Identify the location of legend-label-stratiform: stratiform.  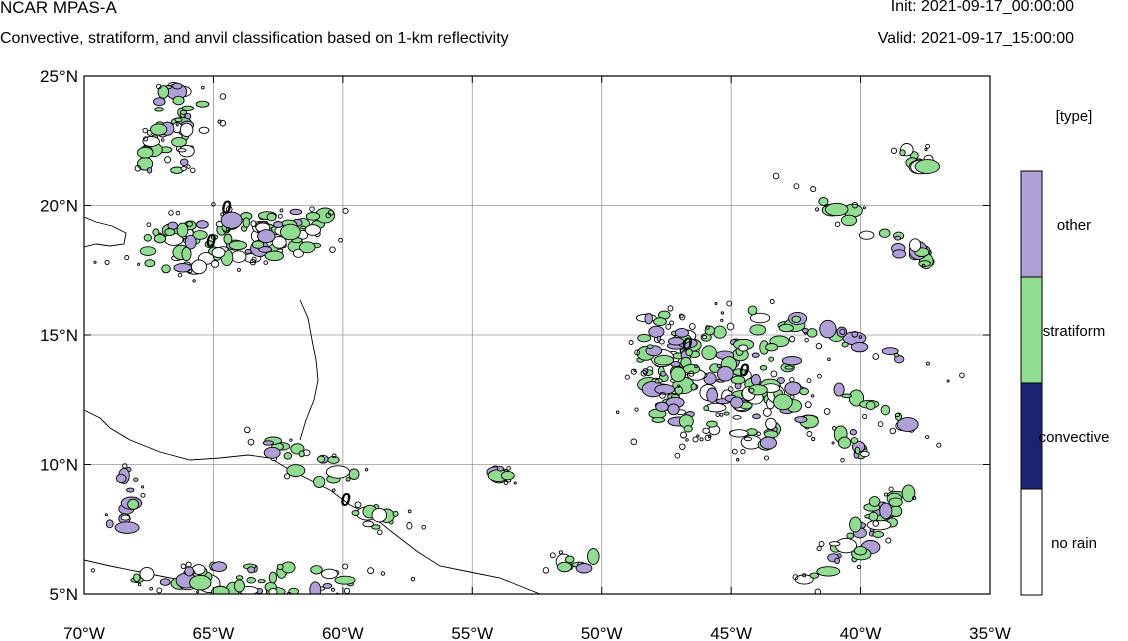
(1074, 331).